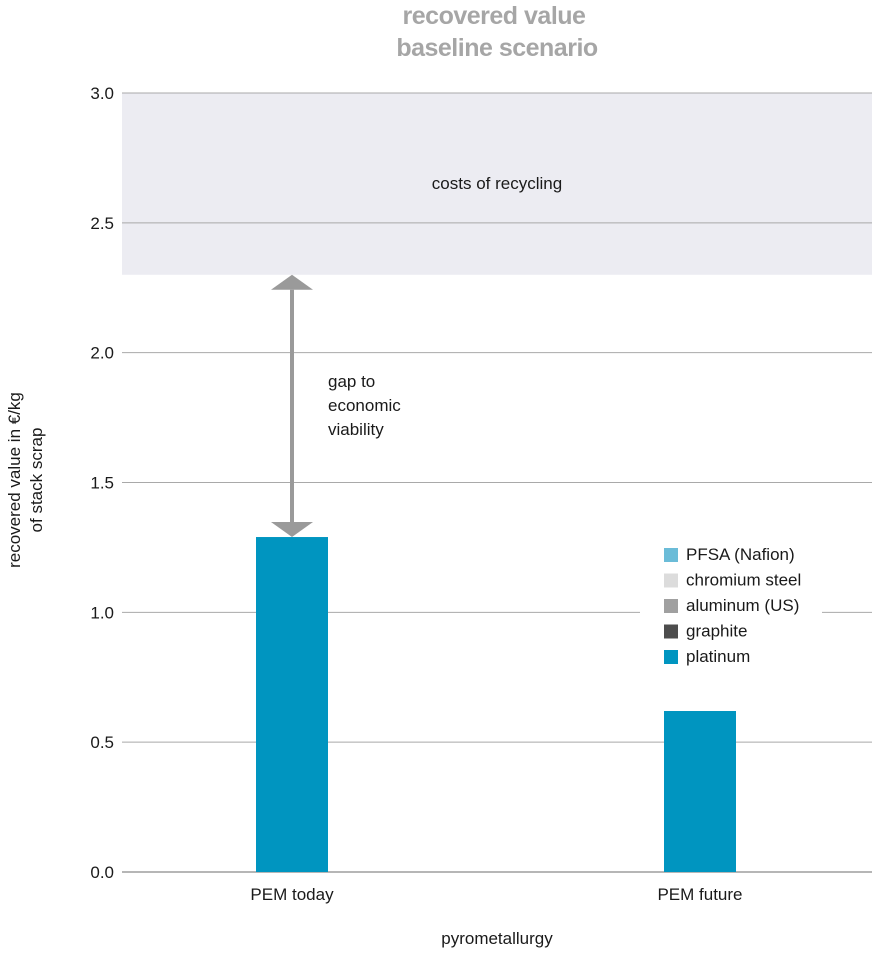  Describe the element at coordinates (292, 894) in the screenshot. I see `x-tick-label: PEM today` at that location.